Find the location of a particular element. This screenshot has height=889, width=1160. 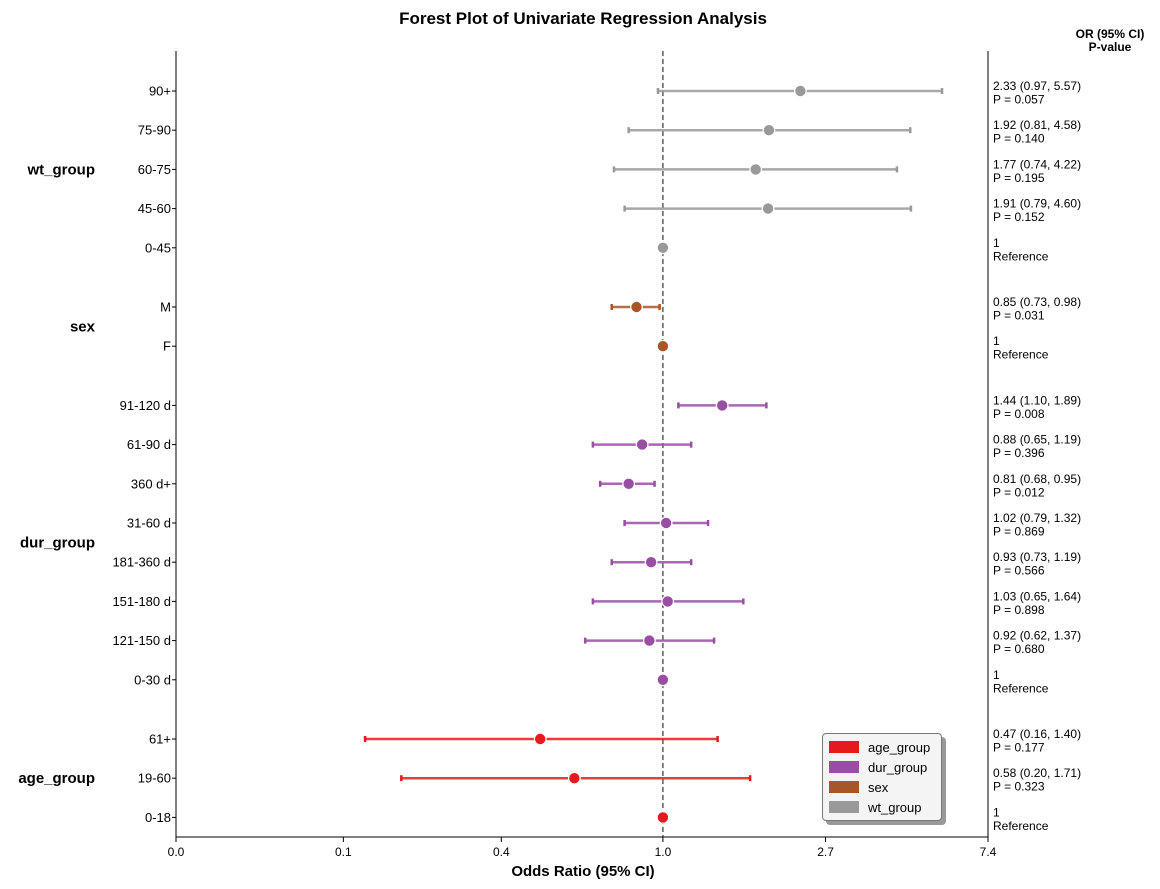

row-label: 360 d+ is located at coordinates (151, 483).